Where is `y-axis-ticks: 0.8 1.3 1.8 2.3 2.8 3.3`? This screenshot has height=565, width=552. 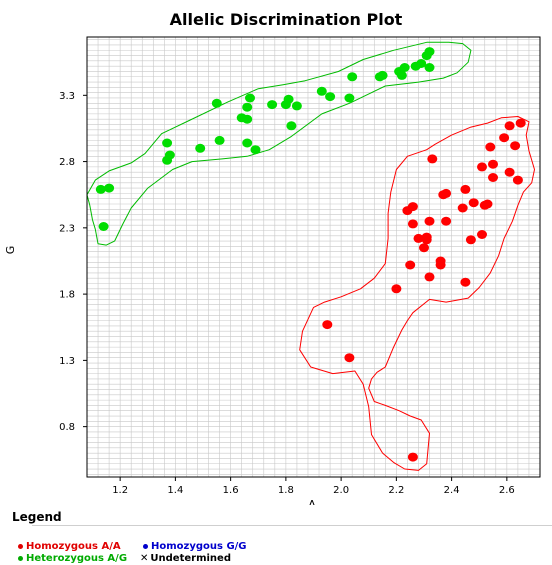 y-axis-ticks: 0.8 1.3 1.8 2.3 2.8 3.3 is located at coordinates (73, 262).